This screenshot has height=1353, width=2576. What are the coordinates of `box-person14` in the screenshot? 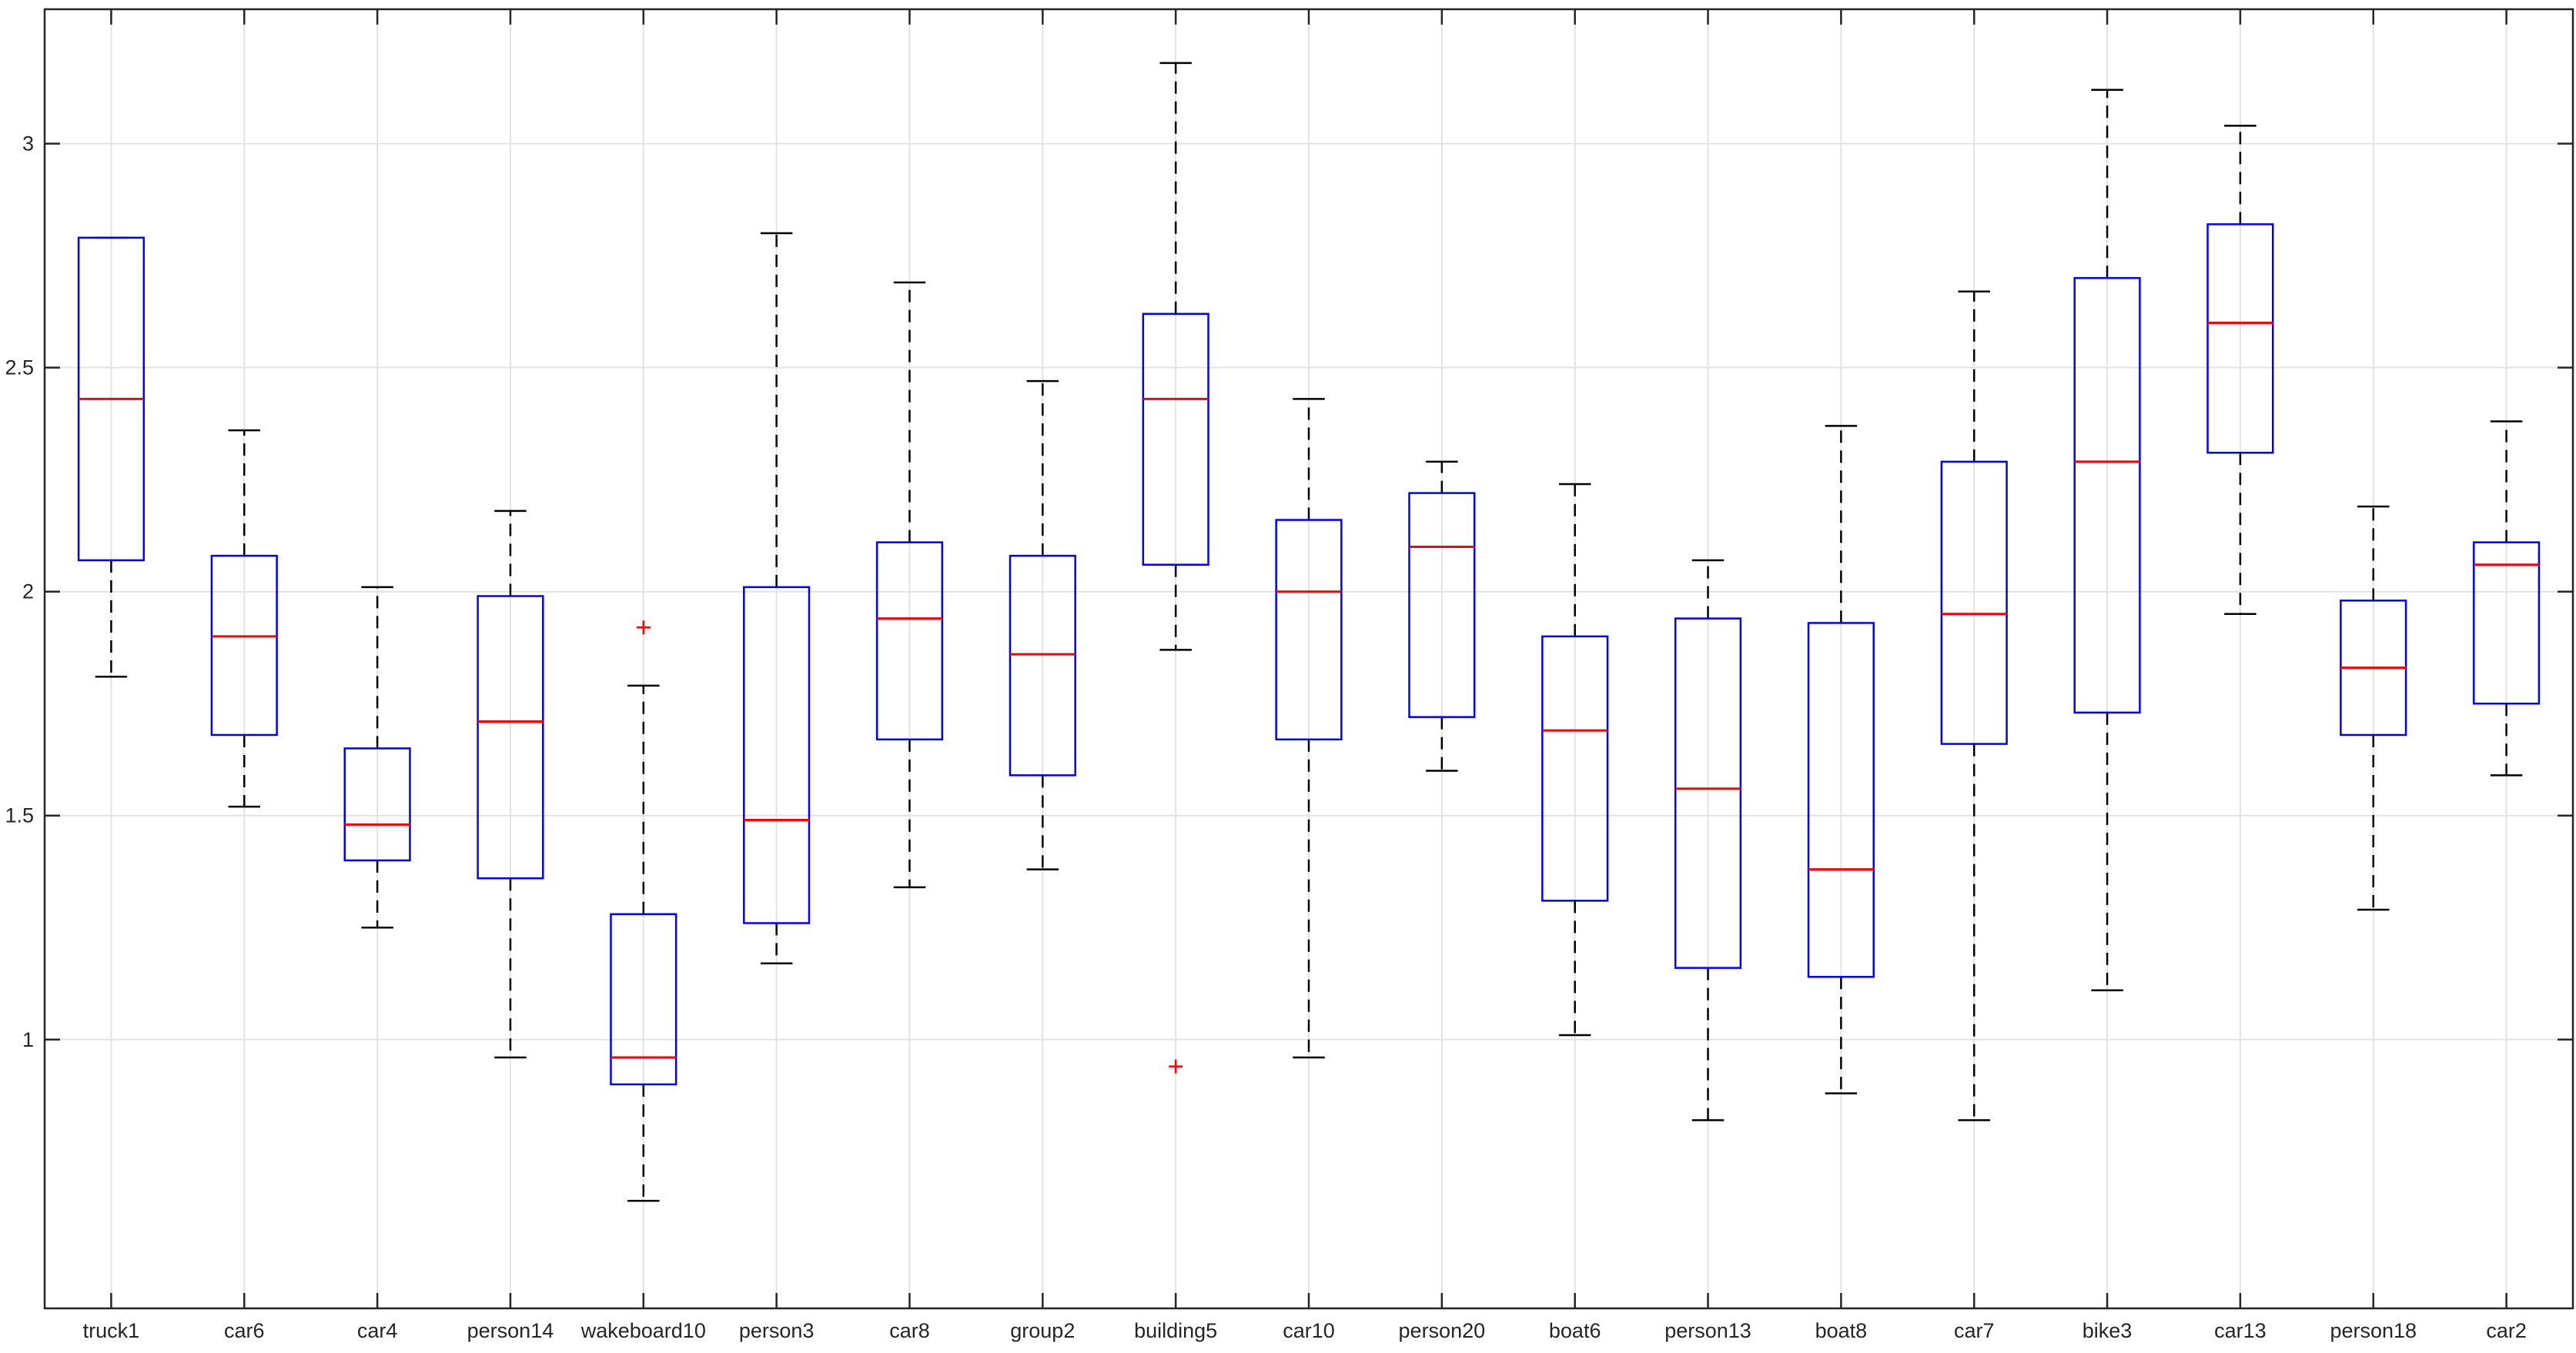 It's located at (511, 784).